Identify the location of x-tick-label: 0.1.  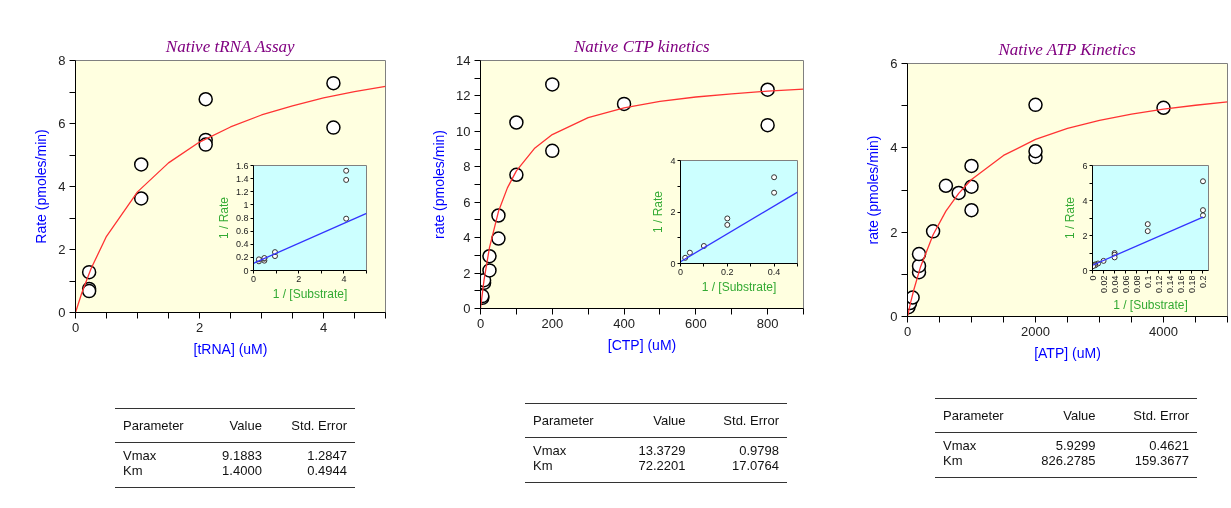
(1147, 282).